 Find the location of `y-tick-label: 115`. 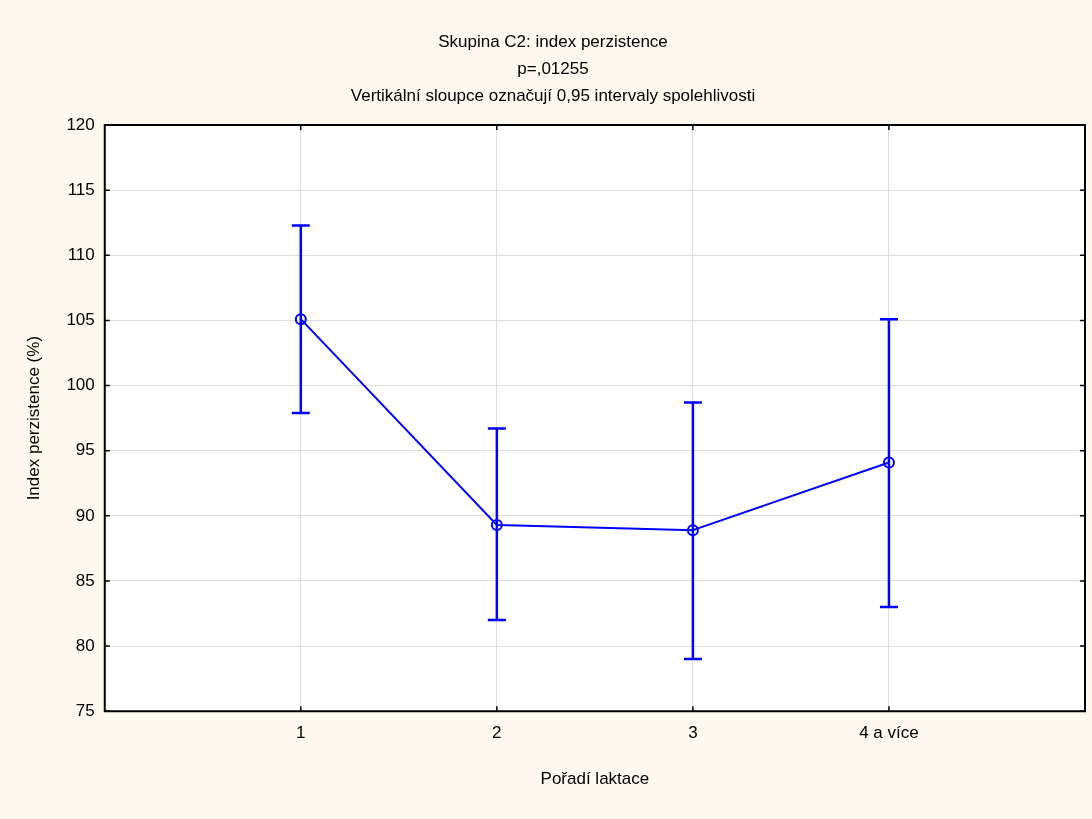

y-tick-label: 115 is located at coordinates (81, 189).